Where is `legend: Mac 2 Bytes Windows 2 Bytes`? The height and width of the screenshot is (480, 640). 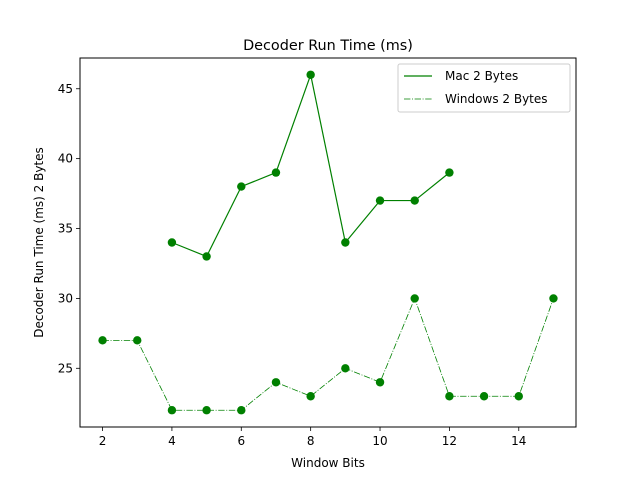
legend: Mac 2 Bytes Windows 2 Bytes is located at coordinates (484, 88).